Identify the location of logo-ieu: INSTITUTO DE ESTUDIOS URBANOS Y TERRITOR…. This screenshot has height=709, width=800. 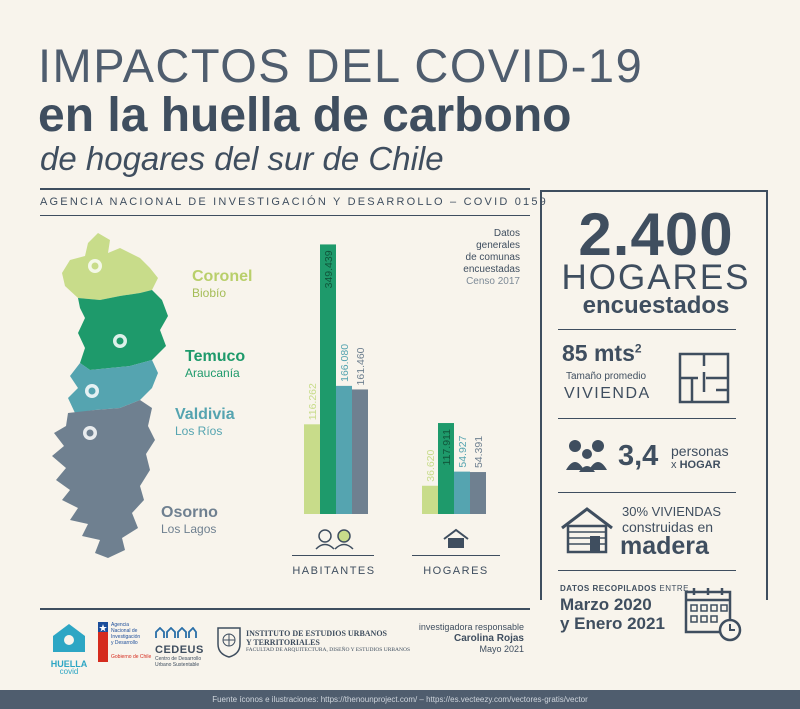
(328, 641).